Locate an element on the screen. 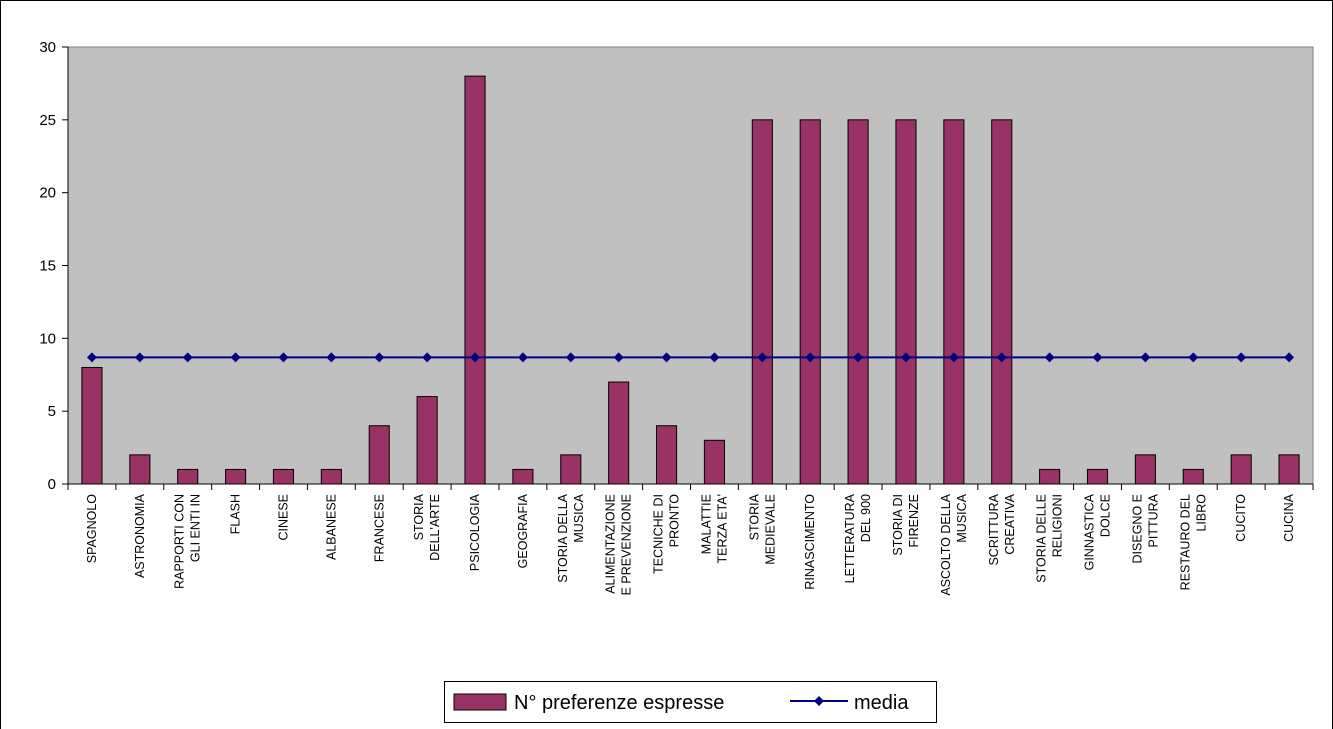  x-tick-label-line: MEDIEVALE is located at coordinates (770, 529).